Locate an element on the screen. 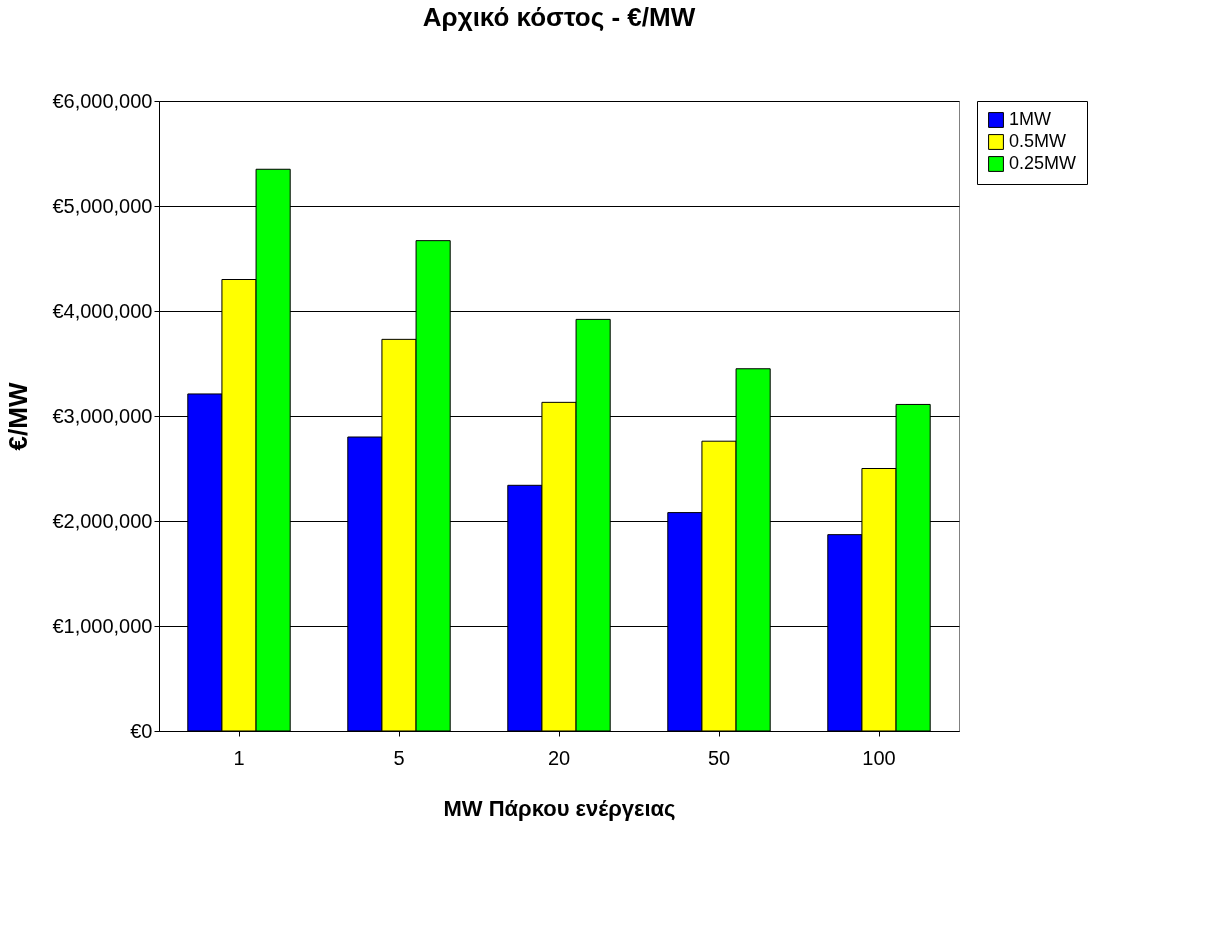 This screenshot has height=937, width=1226. x-tick-label: 100 is located at coordinates (879, 757).